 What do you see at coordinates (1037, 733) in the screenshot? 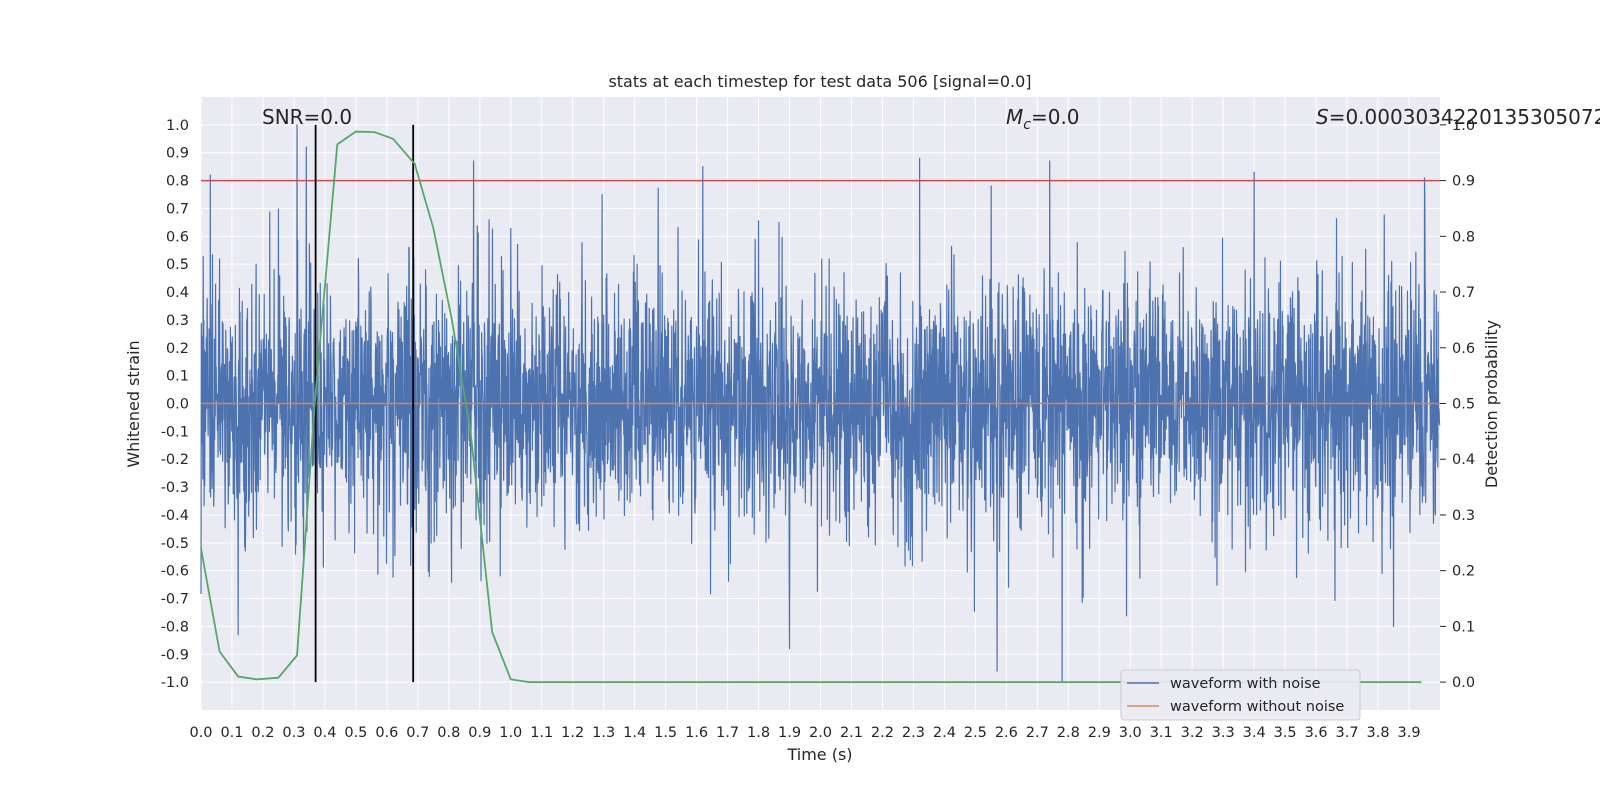
I see `x-tick-label: 2.7` at bounding box center [1037, 733].